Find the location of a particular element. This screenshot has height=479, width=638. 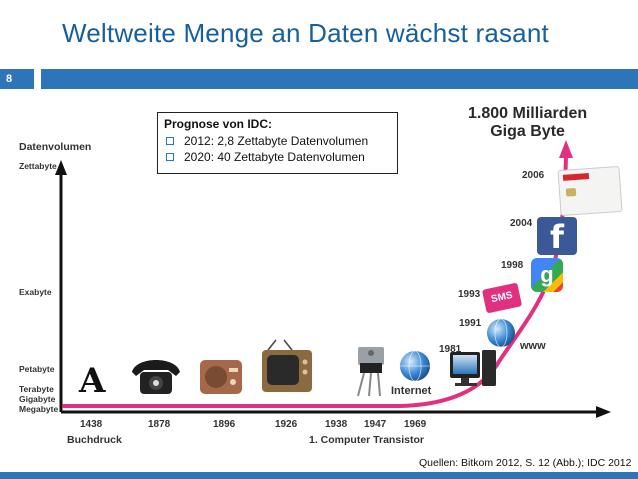

timeline-year: 1878 is located at coordinates (159, 424).